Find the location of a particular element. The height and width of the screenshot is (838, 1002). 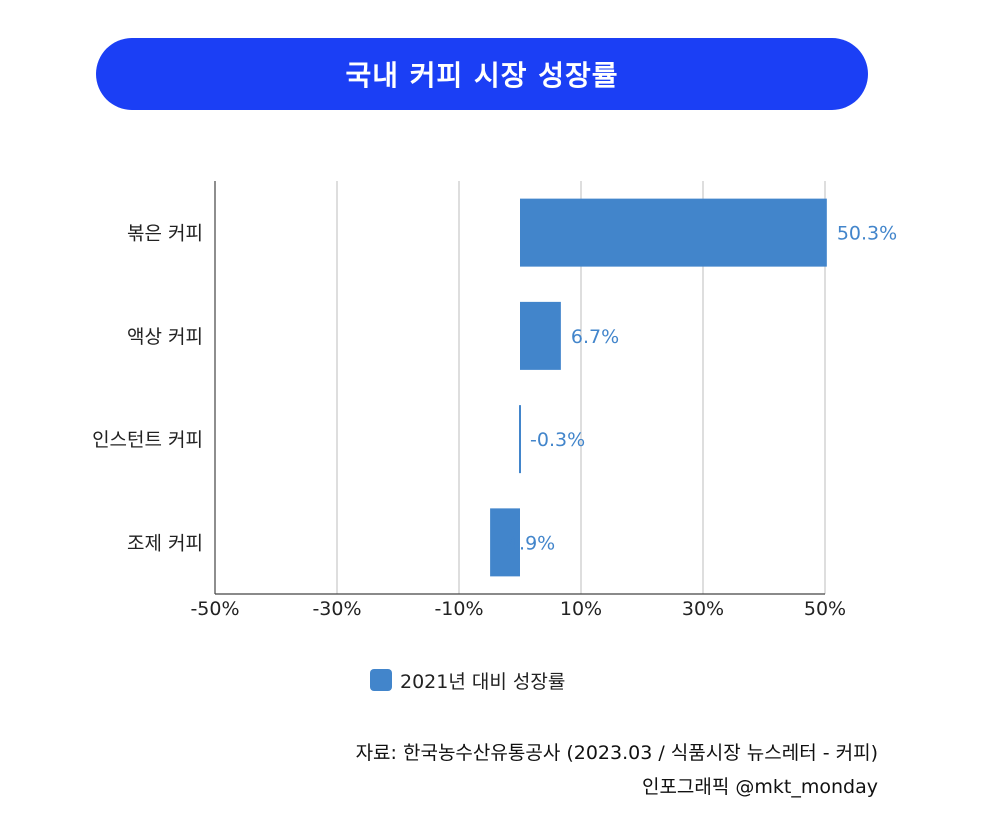

category-label: 액상 커피 is located at coordinates (165, 337).